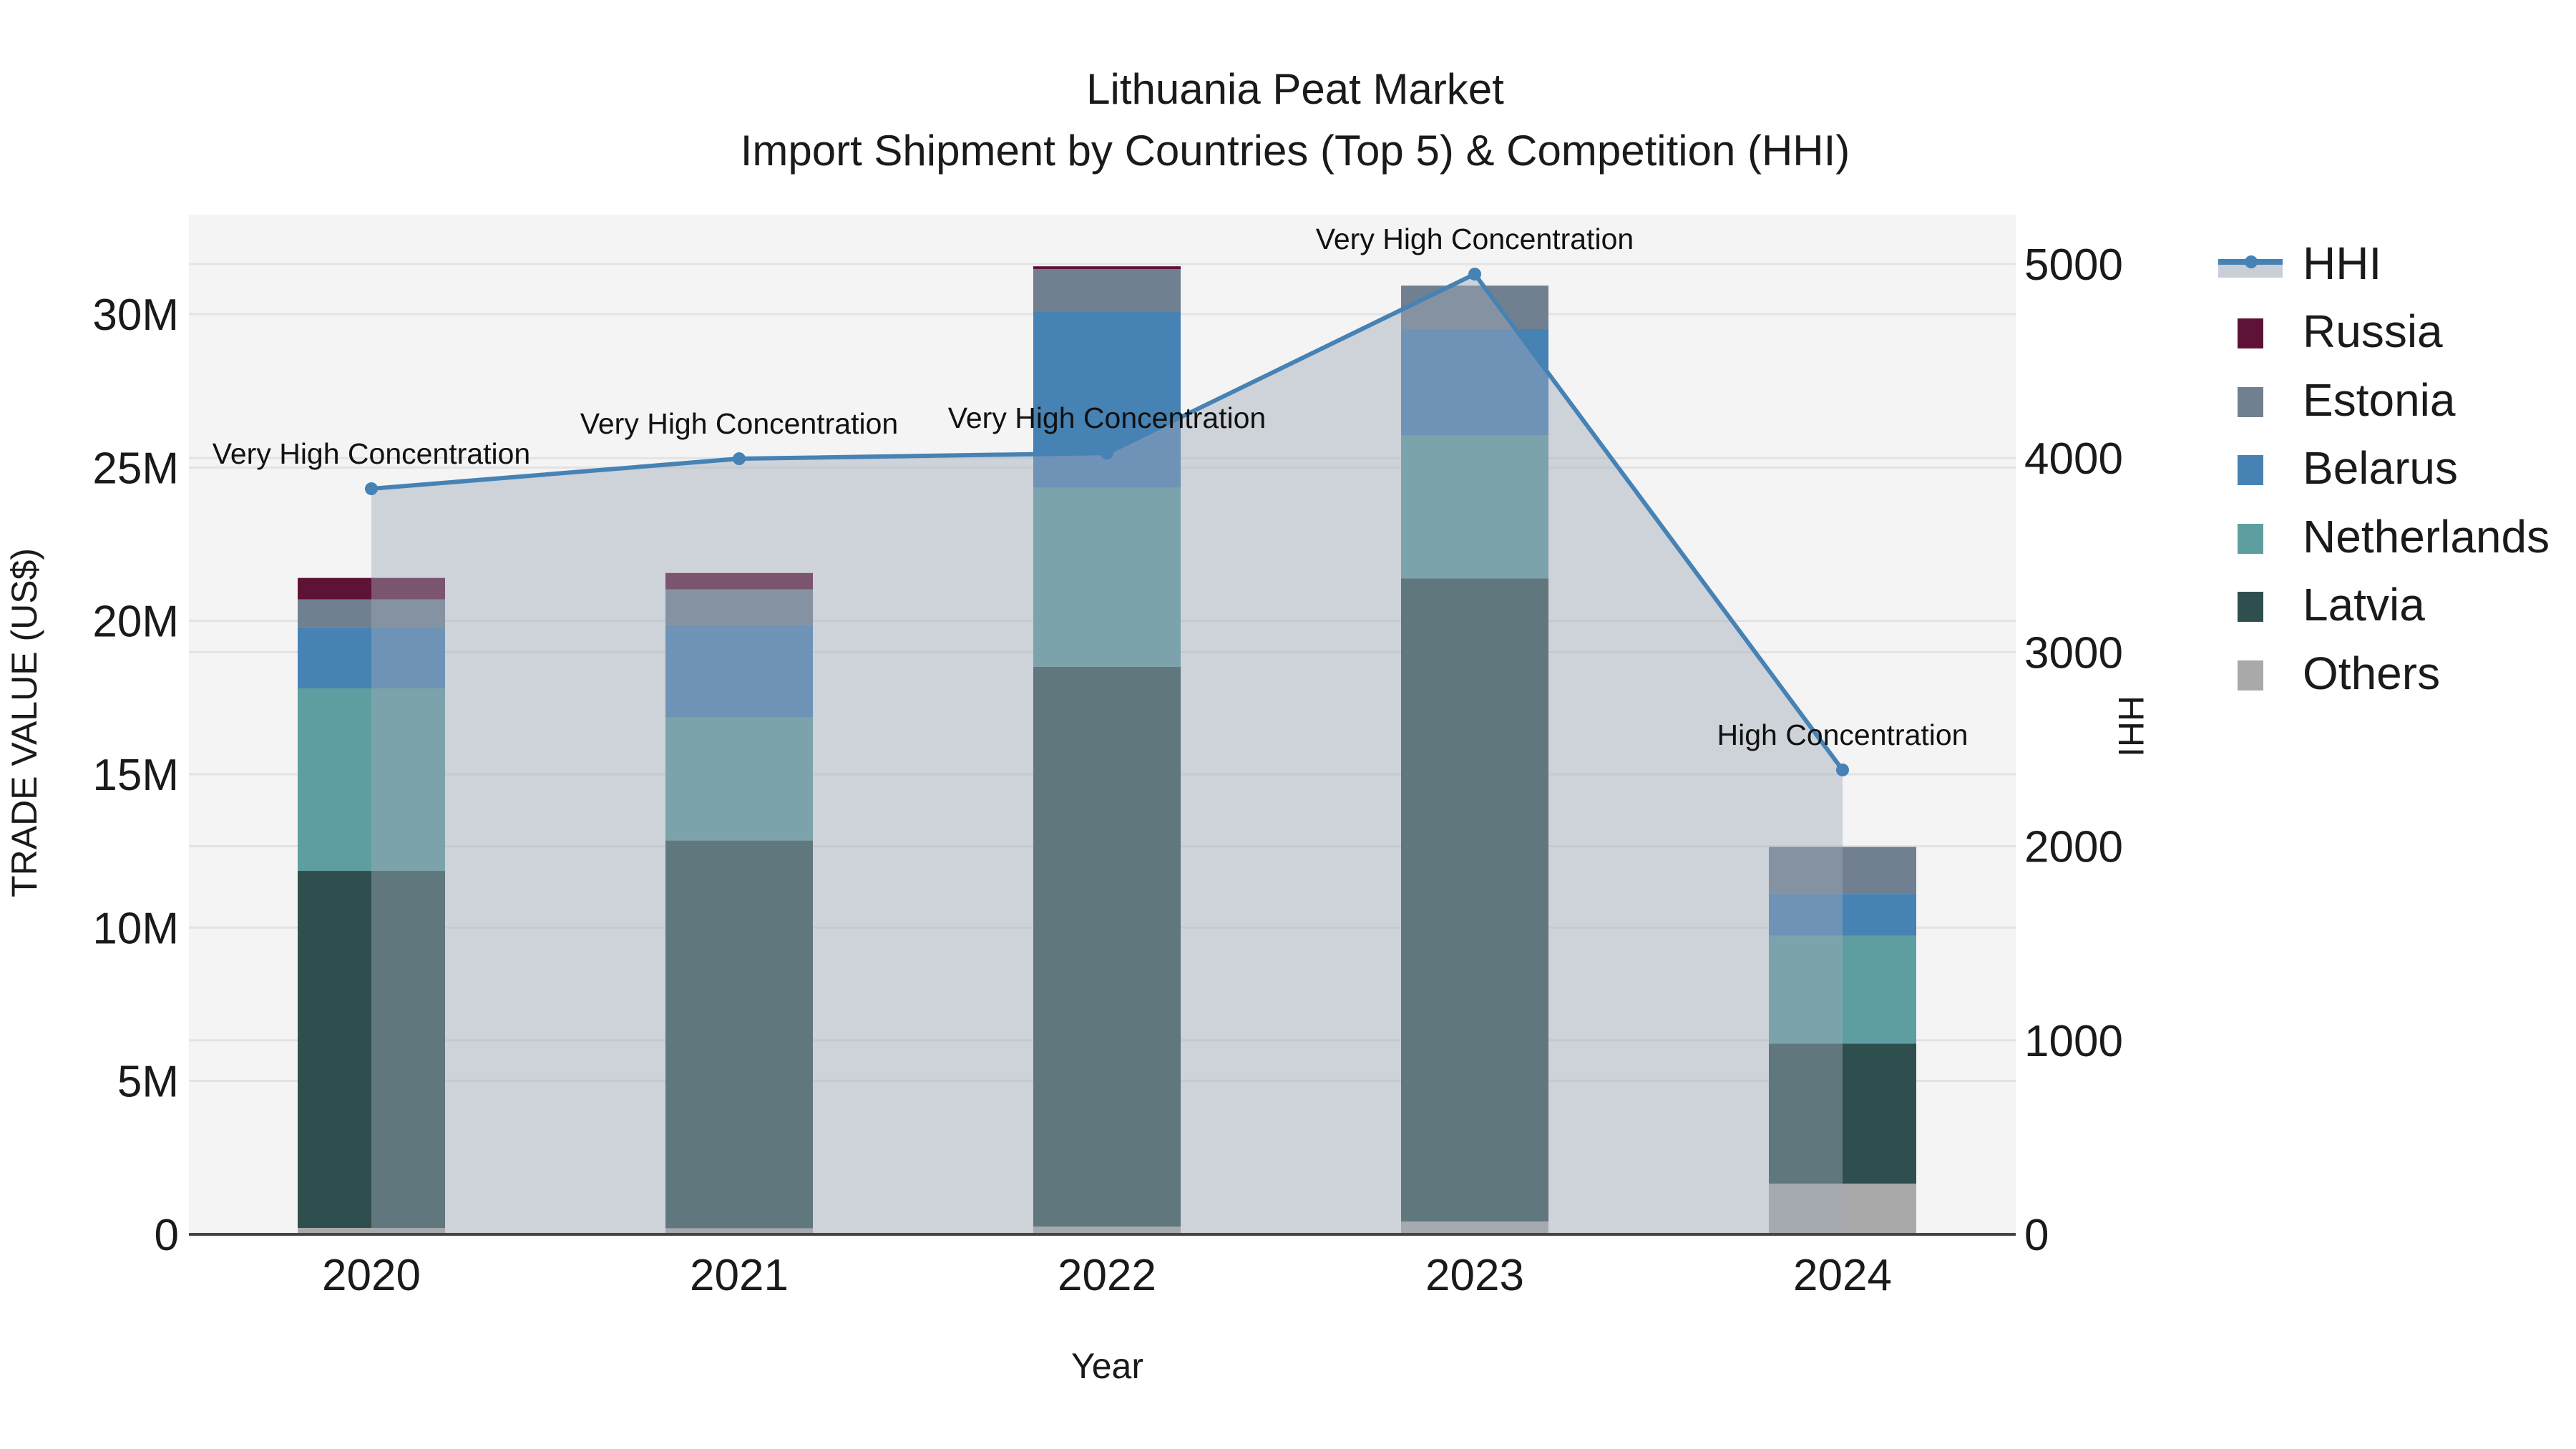  What do you see at coordinates (2250, 263) in the screenshot?
I see `line-marker-icon` at bounding box center [2250, 263].